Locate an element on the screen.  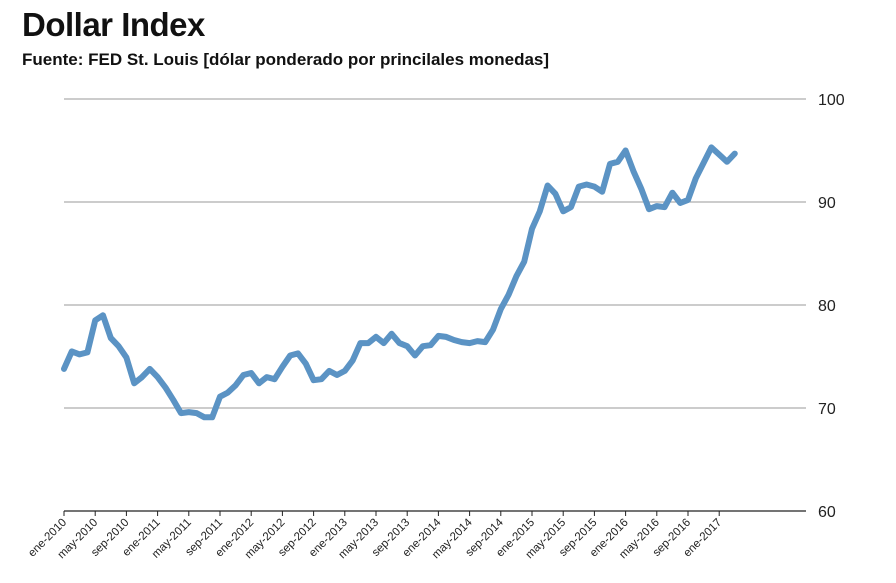
y-tick-label: 60 is located at coordinates (827, 512).